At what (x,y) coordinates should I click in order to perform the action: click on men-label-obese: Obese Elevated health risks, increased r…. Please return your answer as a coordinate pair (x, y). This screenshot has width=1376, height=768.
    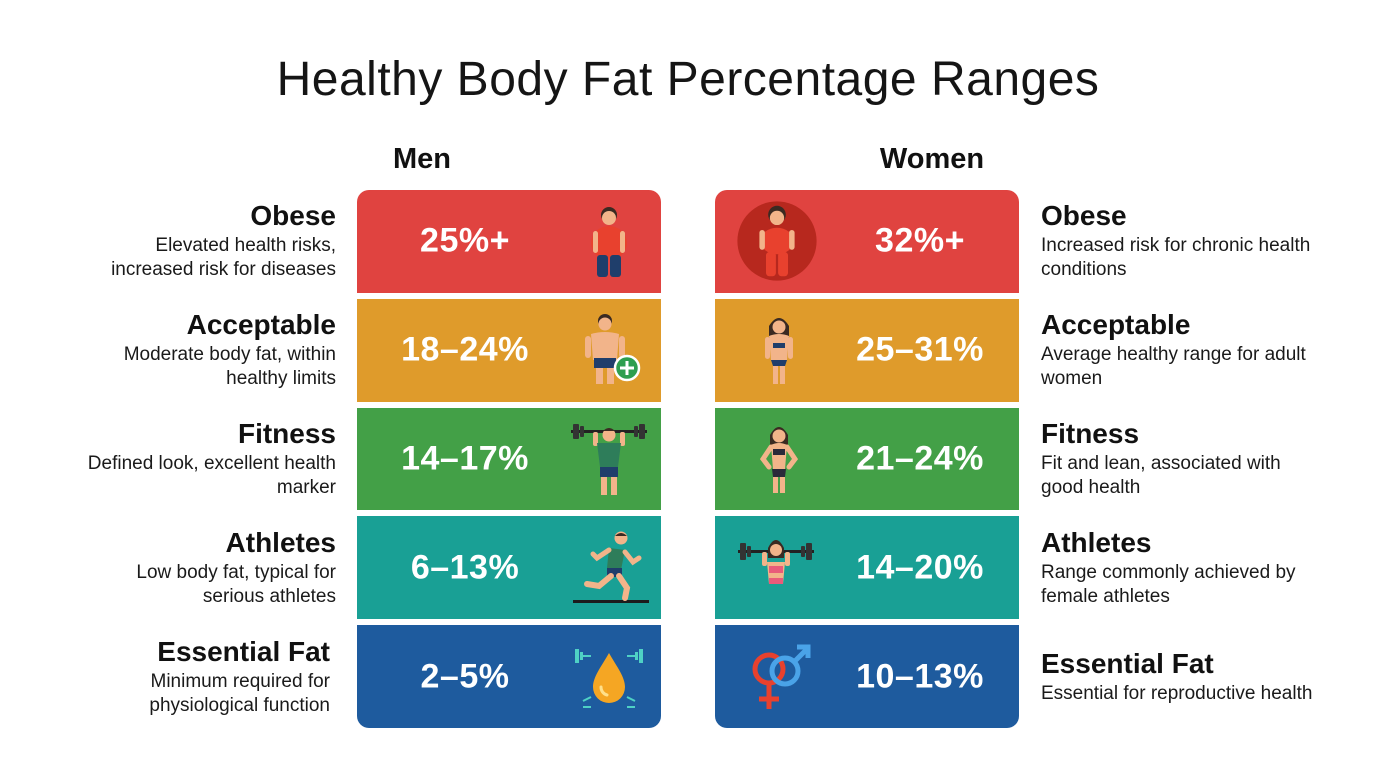
    Looking at the image, I should click on (171, 241).